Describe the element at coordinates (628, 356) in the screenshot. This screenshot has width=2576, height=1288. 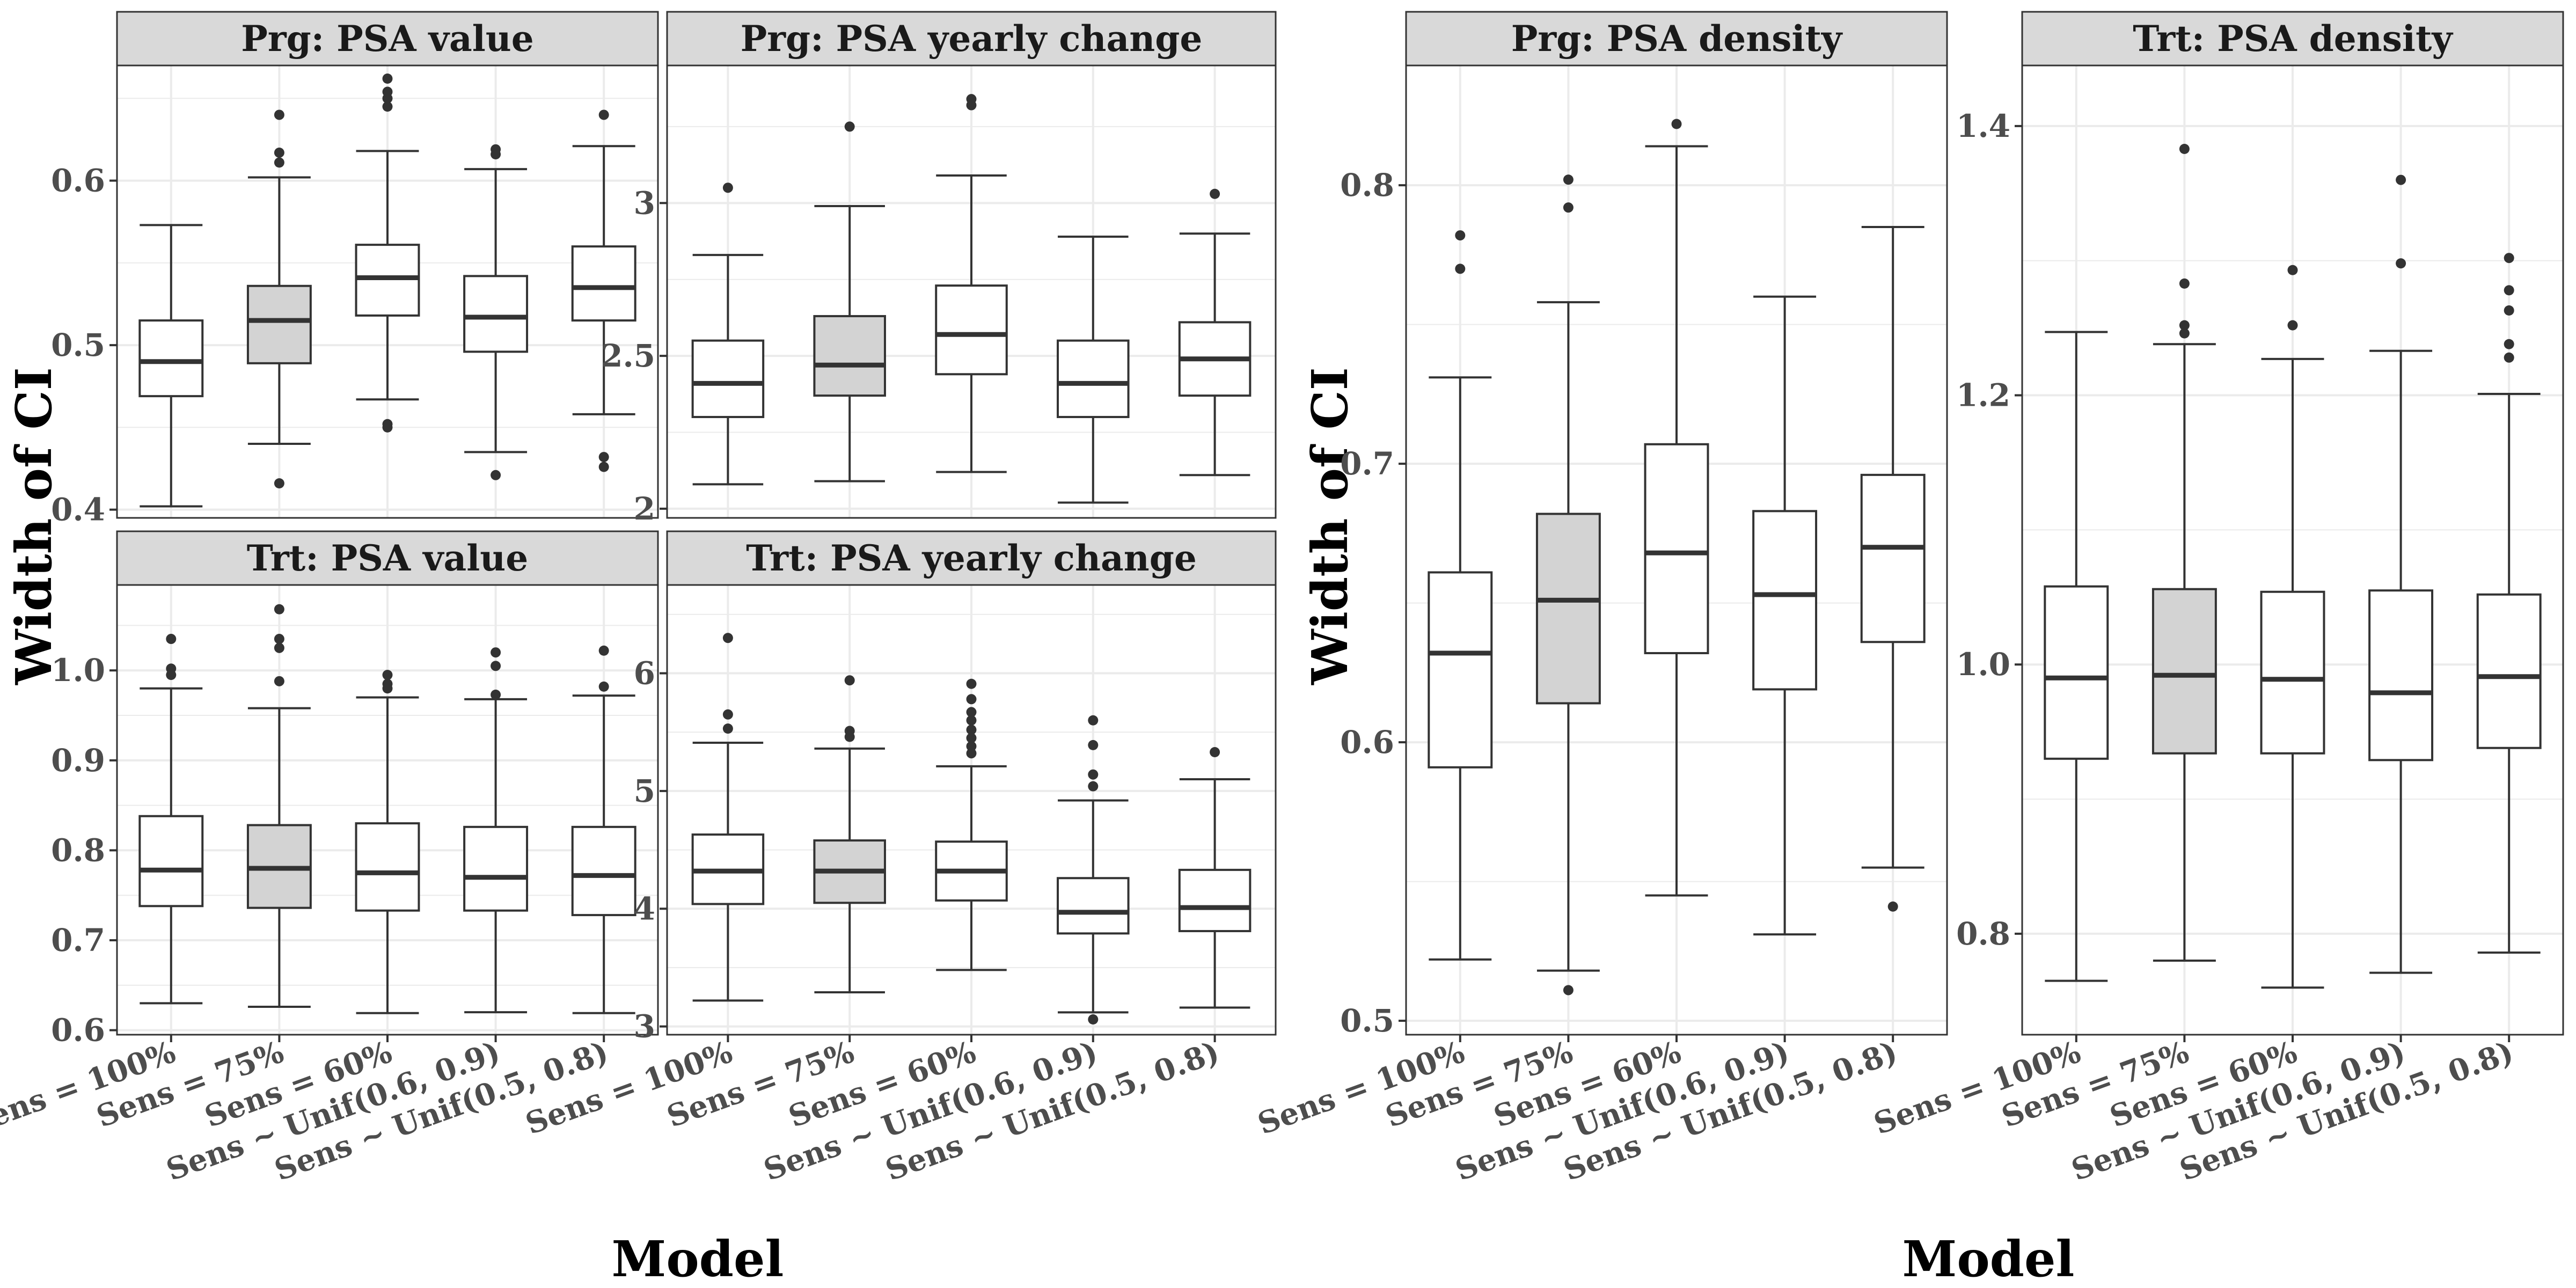
I see `y-tick-label: 2.5` at that location.